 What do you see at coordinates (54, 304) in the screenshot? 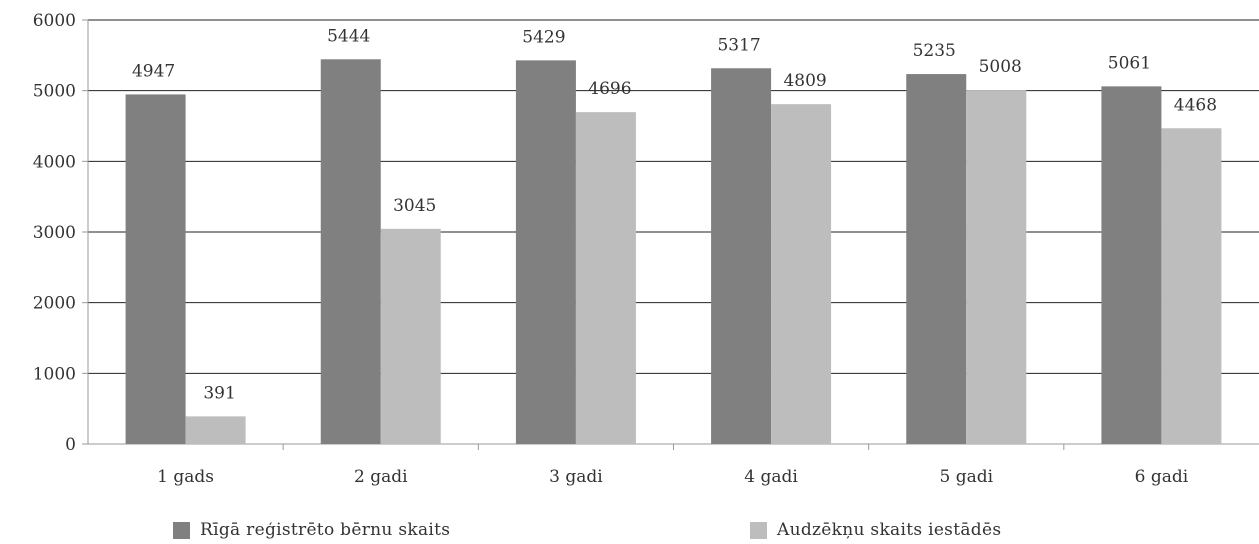
I see `y-tick-label: 2000` at bounding box center [54, 304].